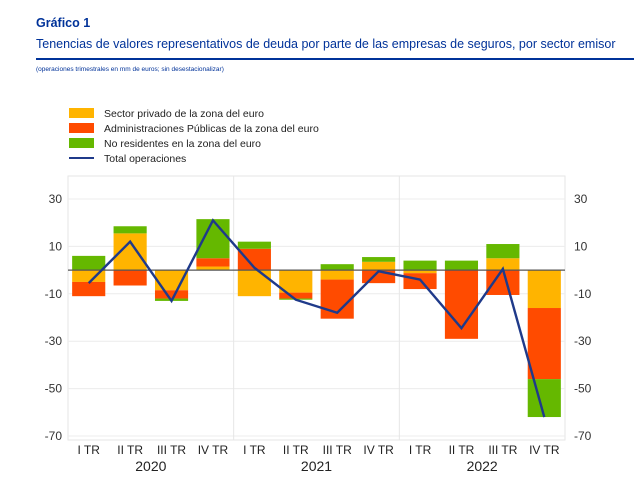  I want to click on legend-non-residents-swatch, so click(81, 143).